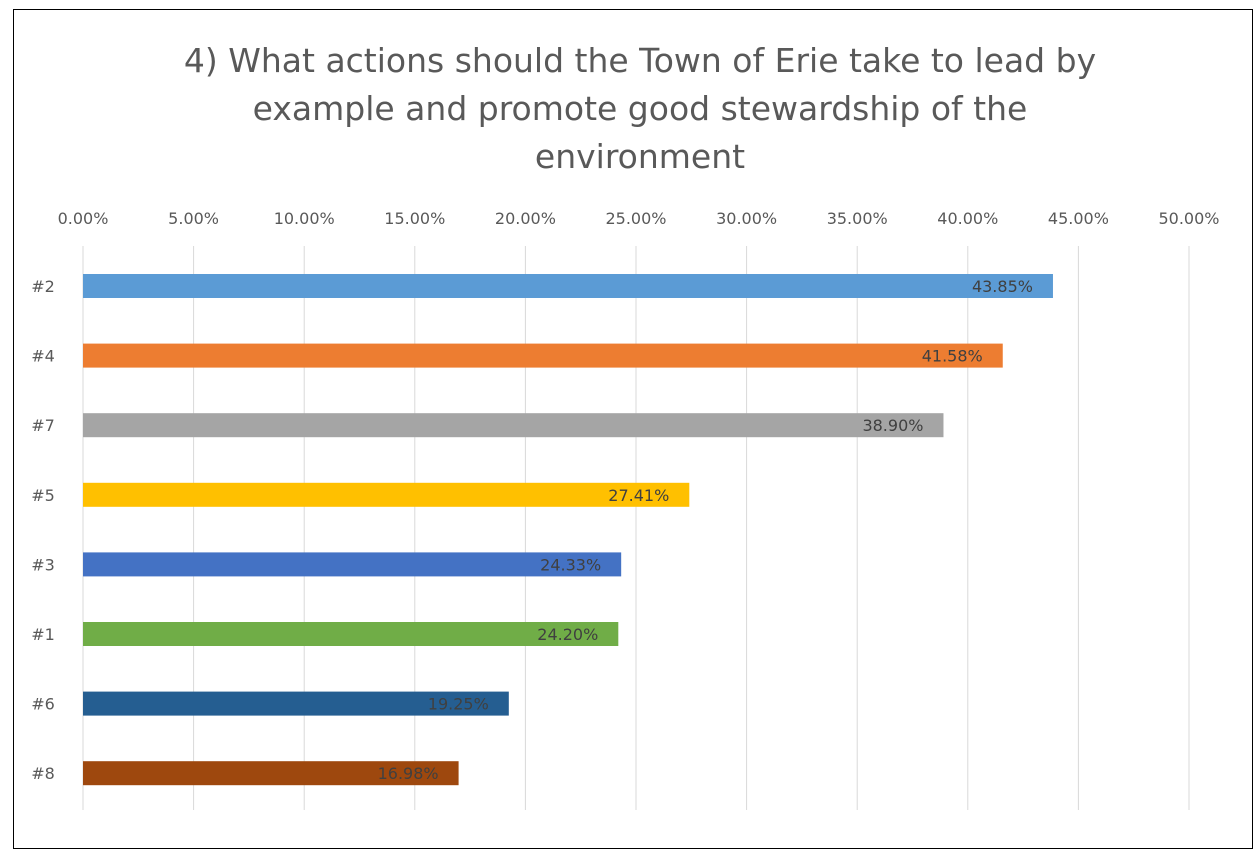 The height and width of the screenshot is (849, 1257). Describe the element at coordinates (43, 634) in the screenshot. I see `category-label: #1` at that location.